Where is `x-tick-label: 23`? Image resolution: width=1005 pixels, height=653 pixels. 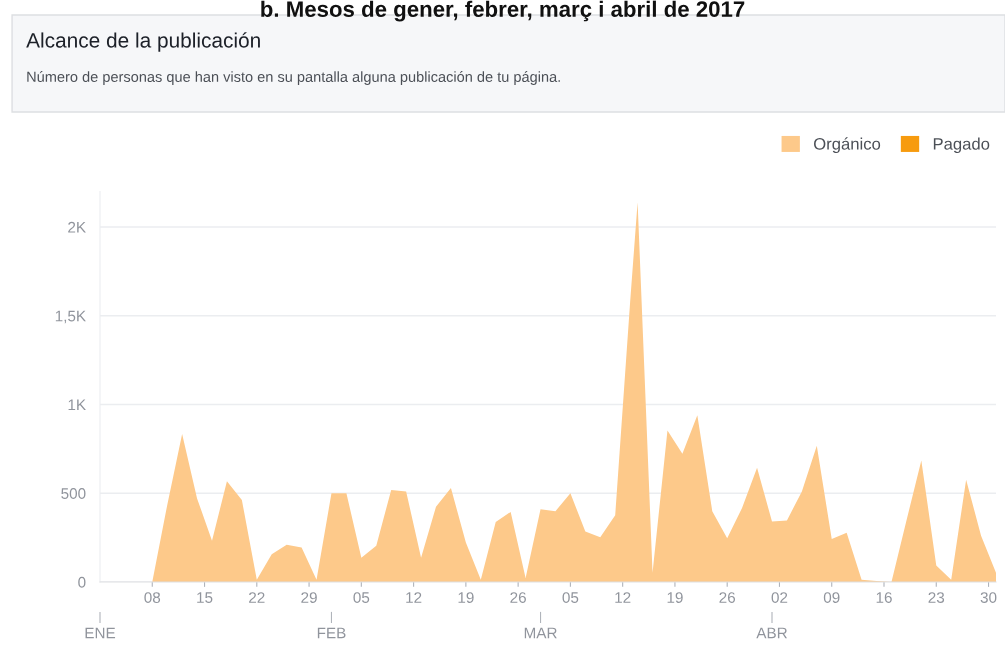
x-tick-label: 23 is located at coordinates (936, 597).